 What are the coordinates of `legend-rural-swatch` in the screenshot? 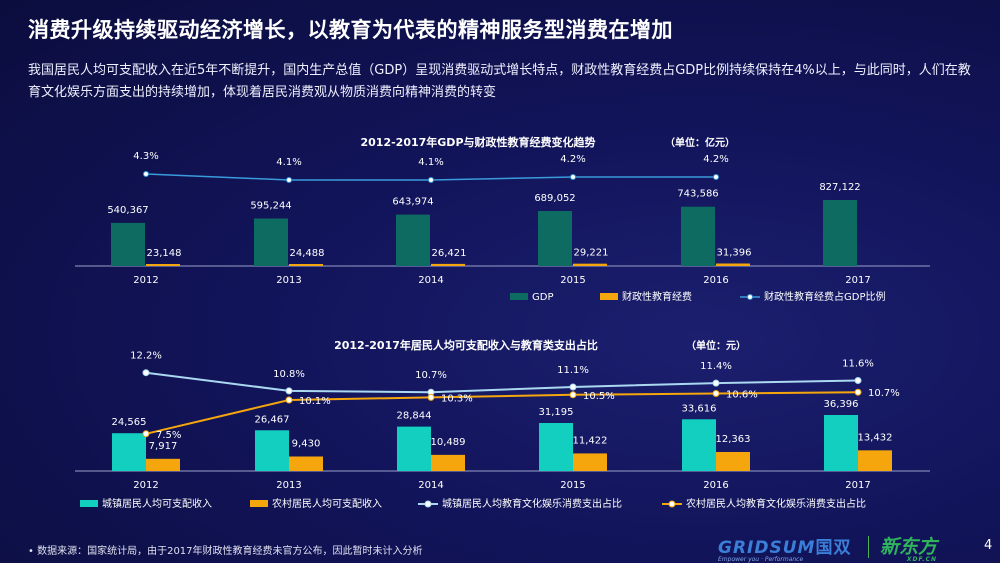 It's located at (259, 503).